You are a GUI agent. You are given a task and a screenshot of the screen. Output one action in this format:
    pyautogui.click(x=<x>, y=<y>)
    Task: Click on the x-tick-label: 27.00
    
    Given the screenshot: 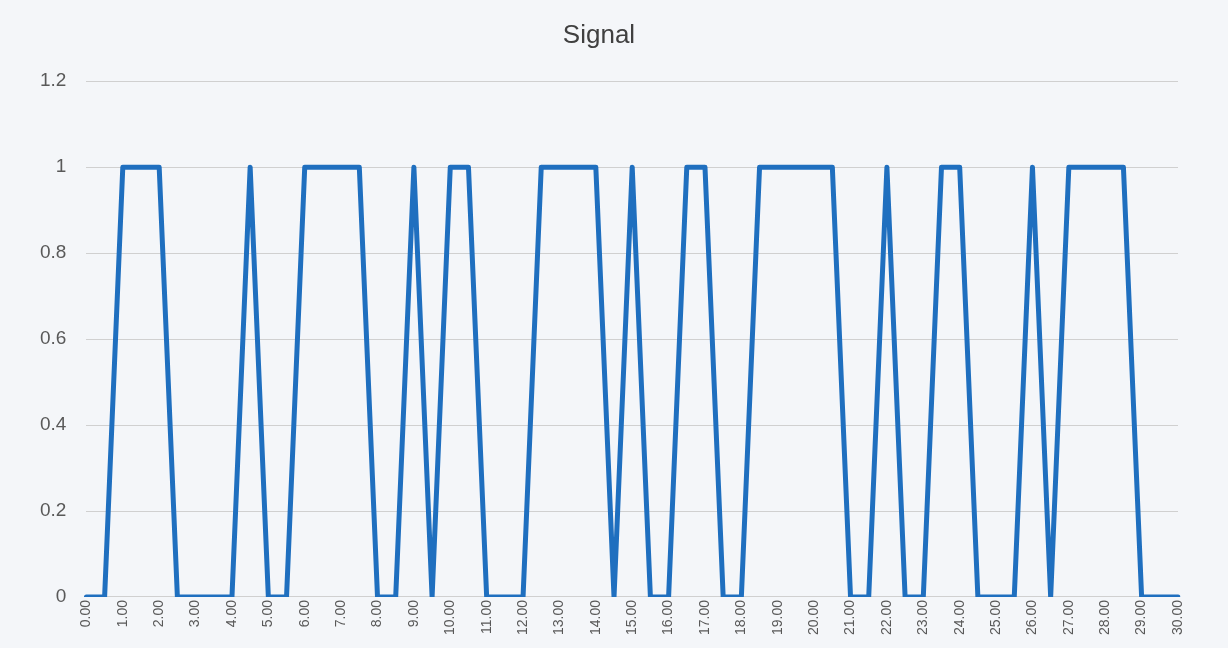 What is the action you would take?
    pyautogui.click(x=1067, y=617)
    